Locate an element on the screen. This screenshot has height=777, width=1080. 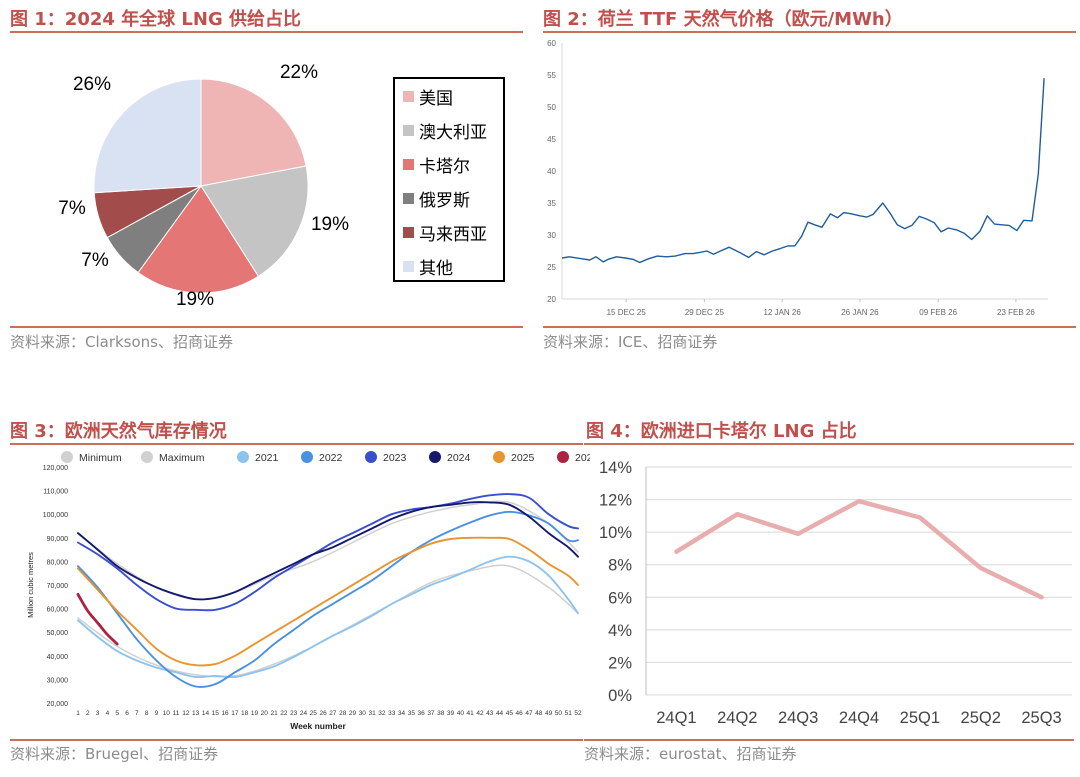
fig4-source: 资料来源：eurostat、招商证券 is located at coordinates (690, 754).